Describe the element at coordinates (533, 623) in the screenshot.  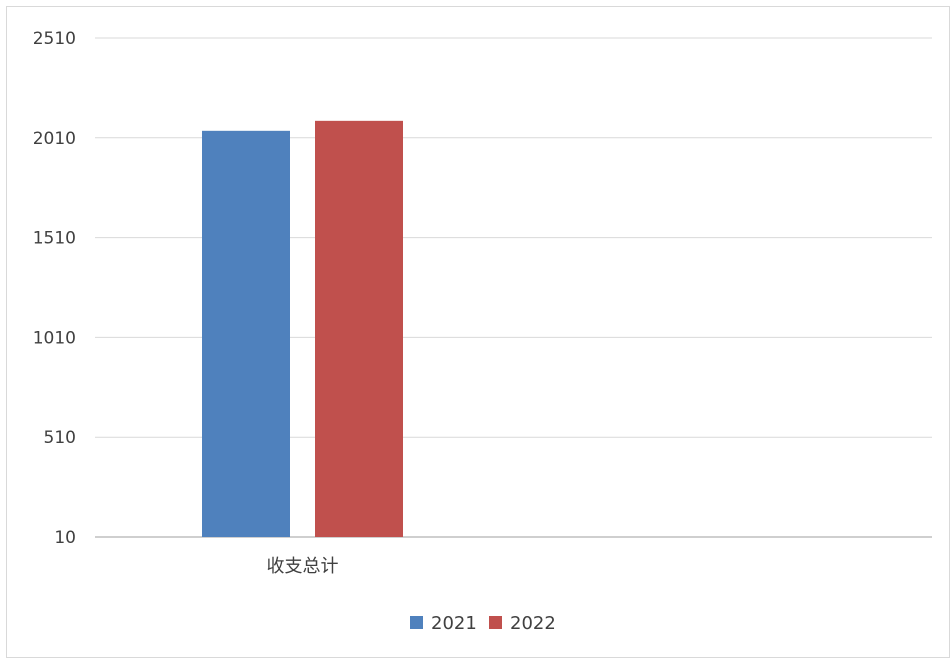
I see `legend-label-2022: 2022` at that location.